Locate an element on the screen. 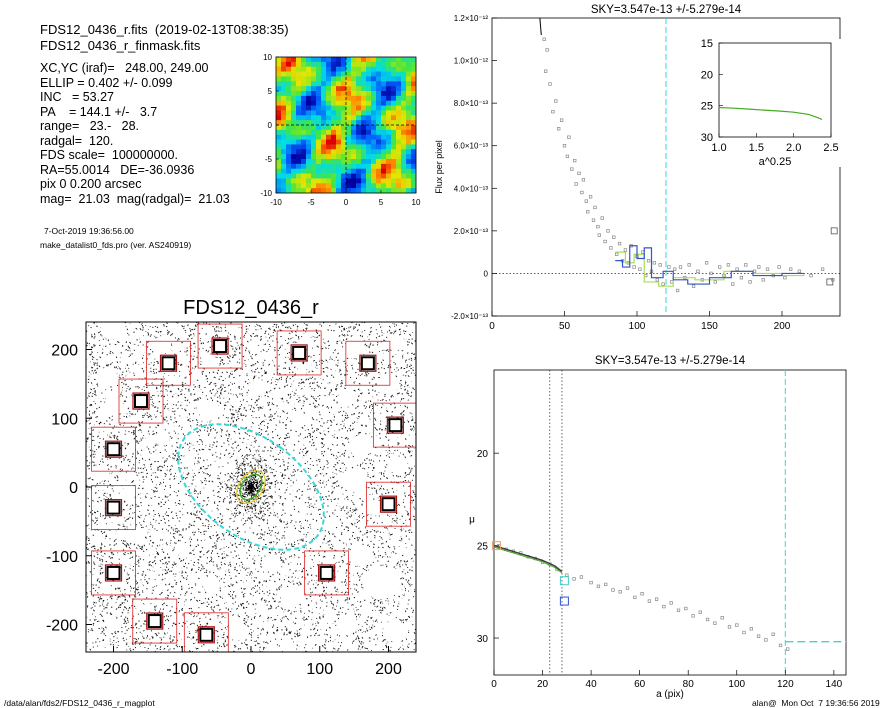  cutout-ytick-label: 0 is located at coordinates (73, 488).